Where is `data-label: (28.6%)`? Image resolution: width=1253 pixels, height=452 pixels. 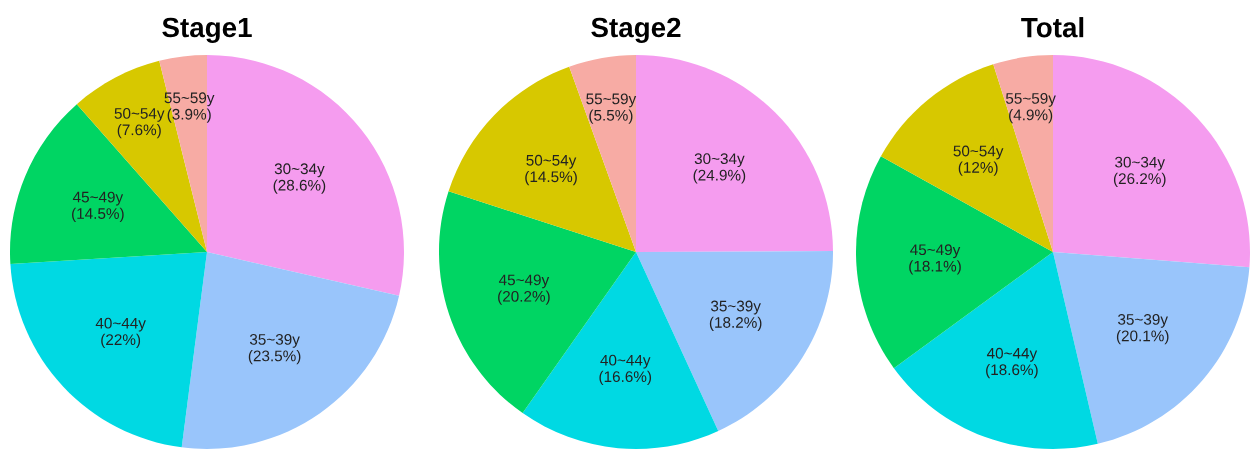 data-label: (28.6%) is located at coordinates (299, 186).